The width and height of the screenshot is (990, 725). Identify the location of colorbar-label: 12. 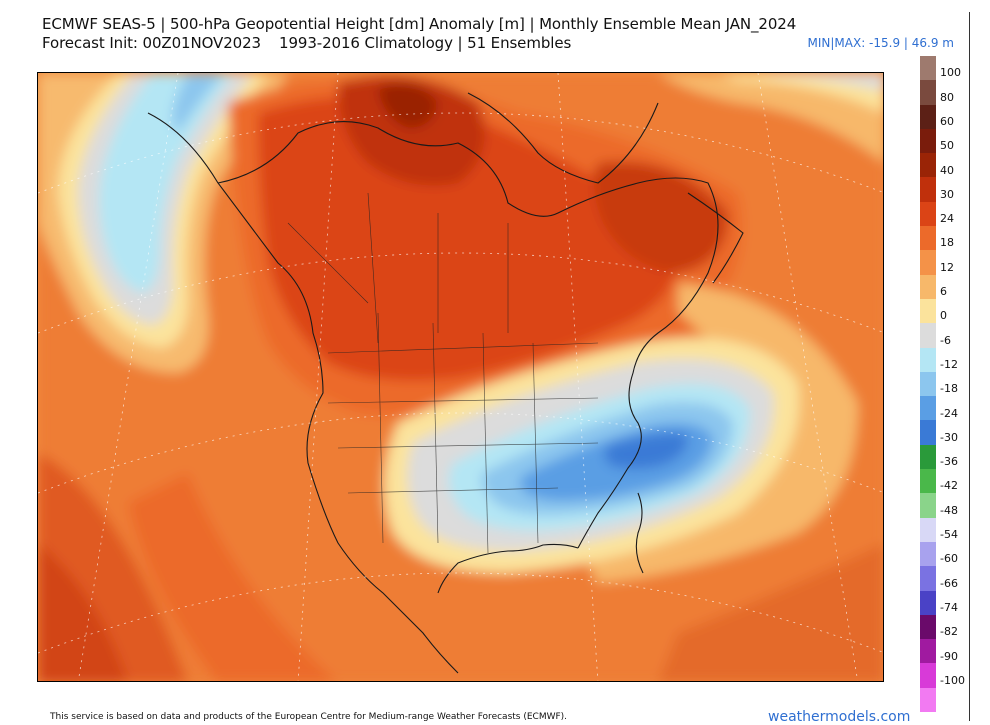
(947, 267).